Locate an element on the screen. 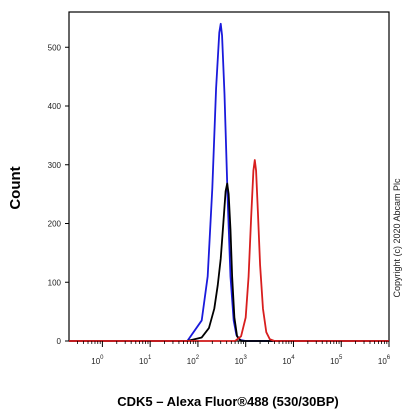  y-tick-label: 500 is located at coordinates (55, 47).